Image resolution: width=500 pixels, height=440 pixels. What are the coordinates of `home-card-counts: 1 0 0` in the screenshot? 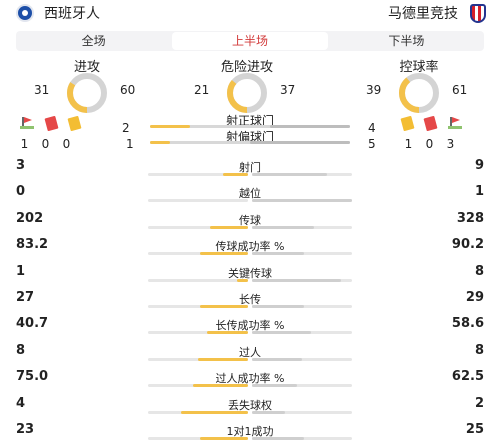 It's located at (45, 144).